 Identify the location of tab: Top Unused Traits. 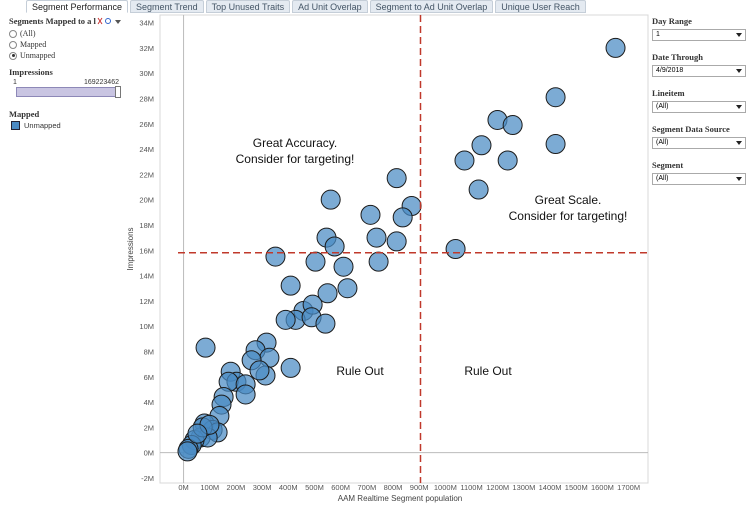
(248, 6).